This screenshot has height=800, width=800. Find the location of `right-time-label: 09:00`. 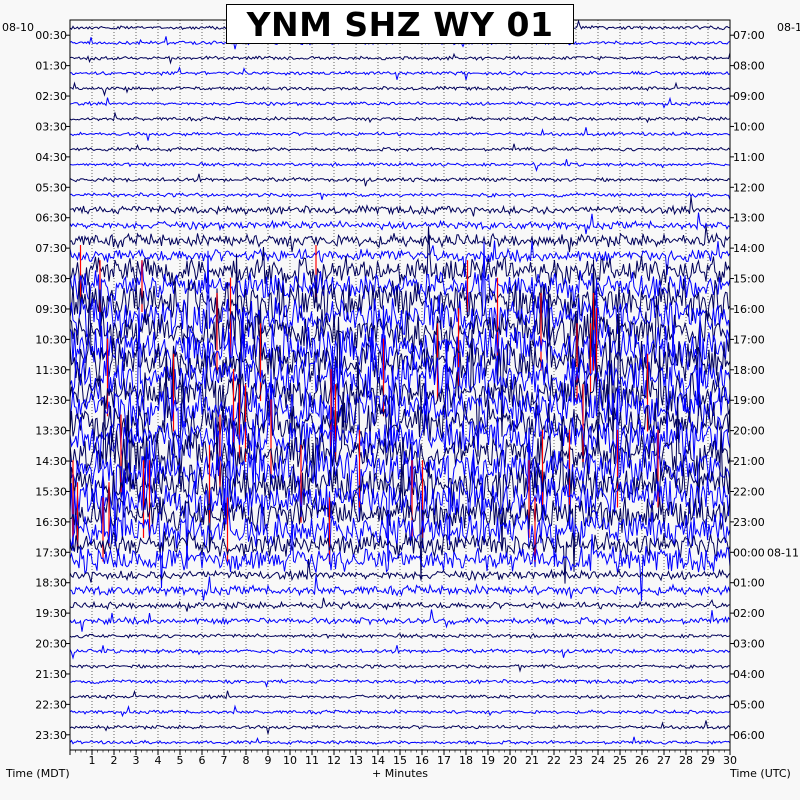

right-time-label: 09:00 is located at coordinates (749, 96).